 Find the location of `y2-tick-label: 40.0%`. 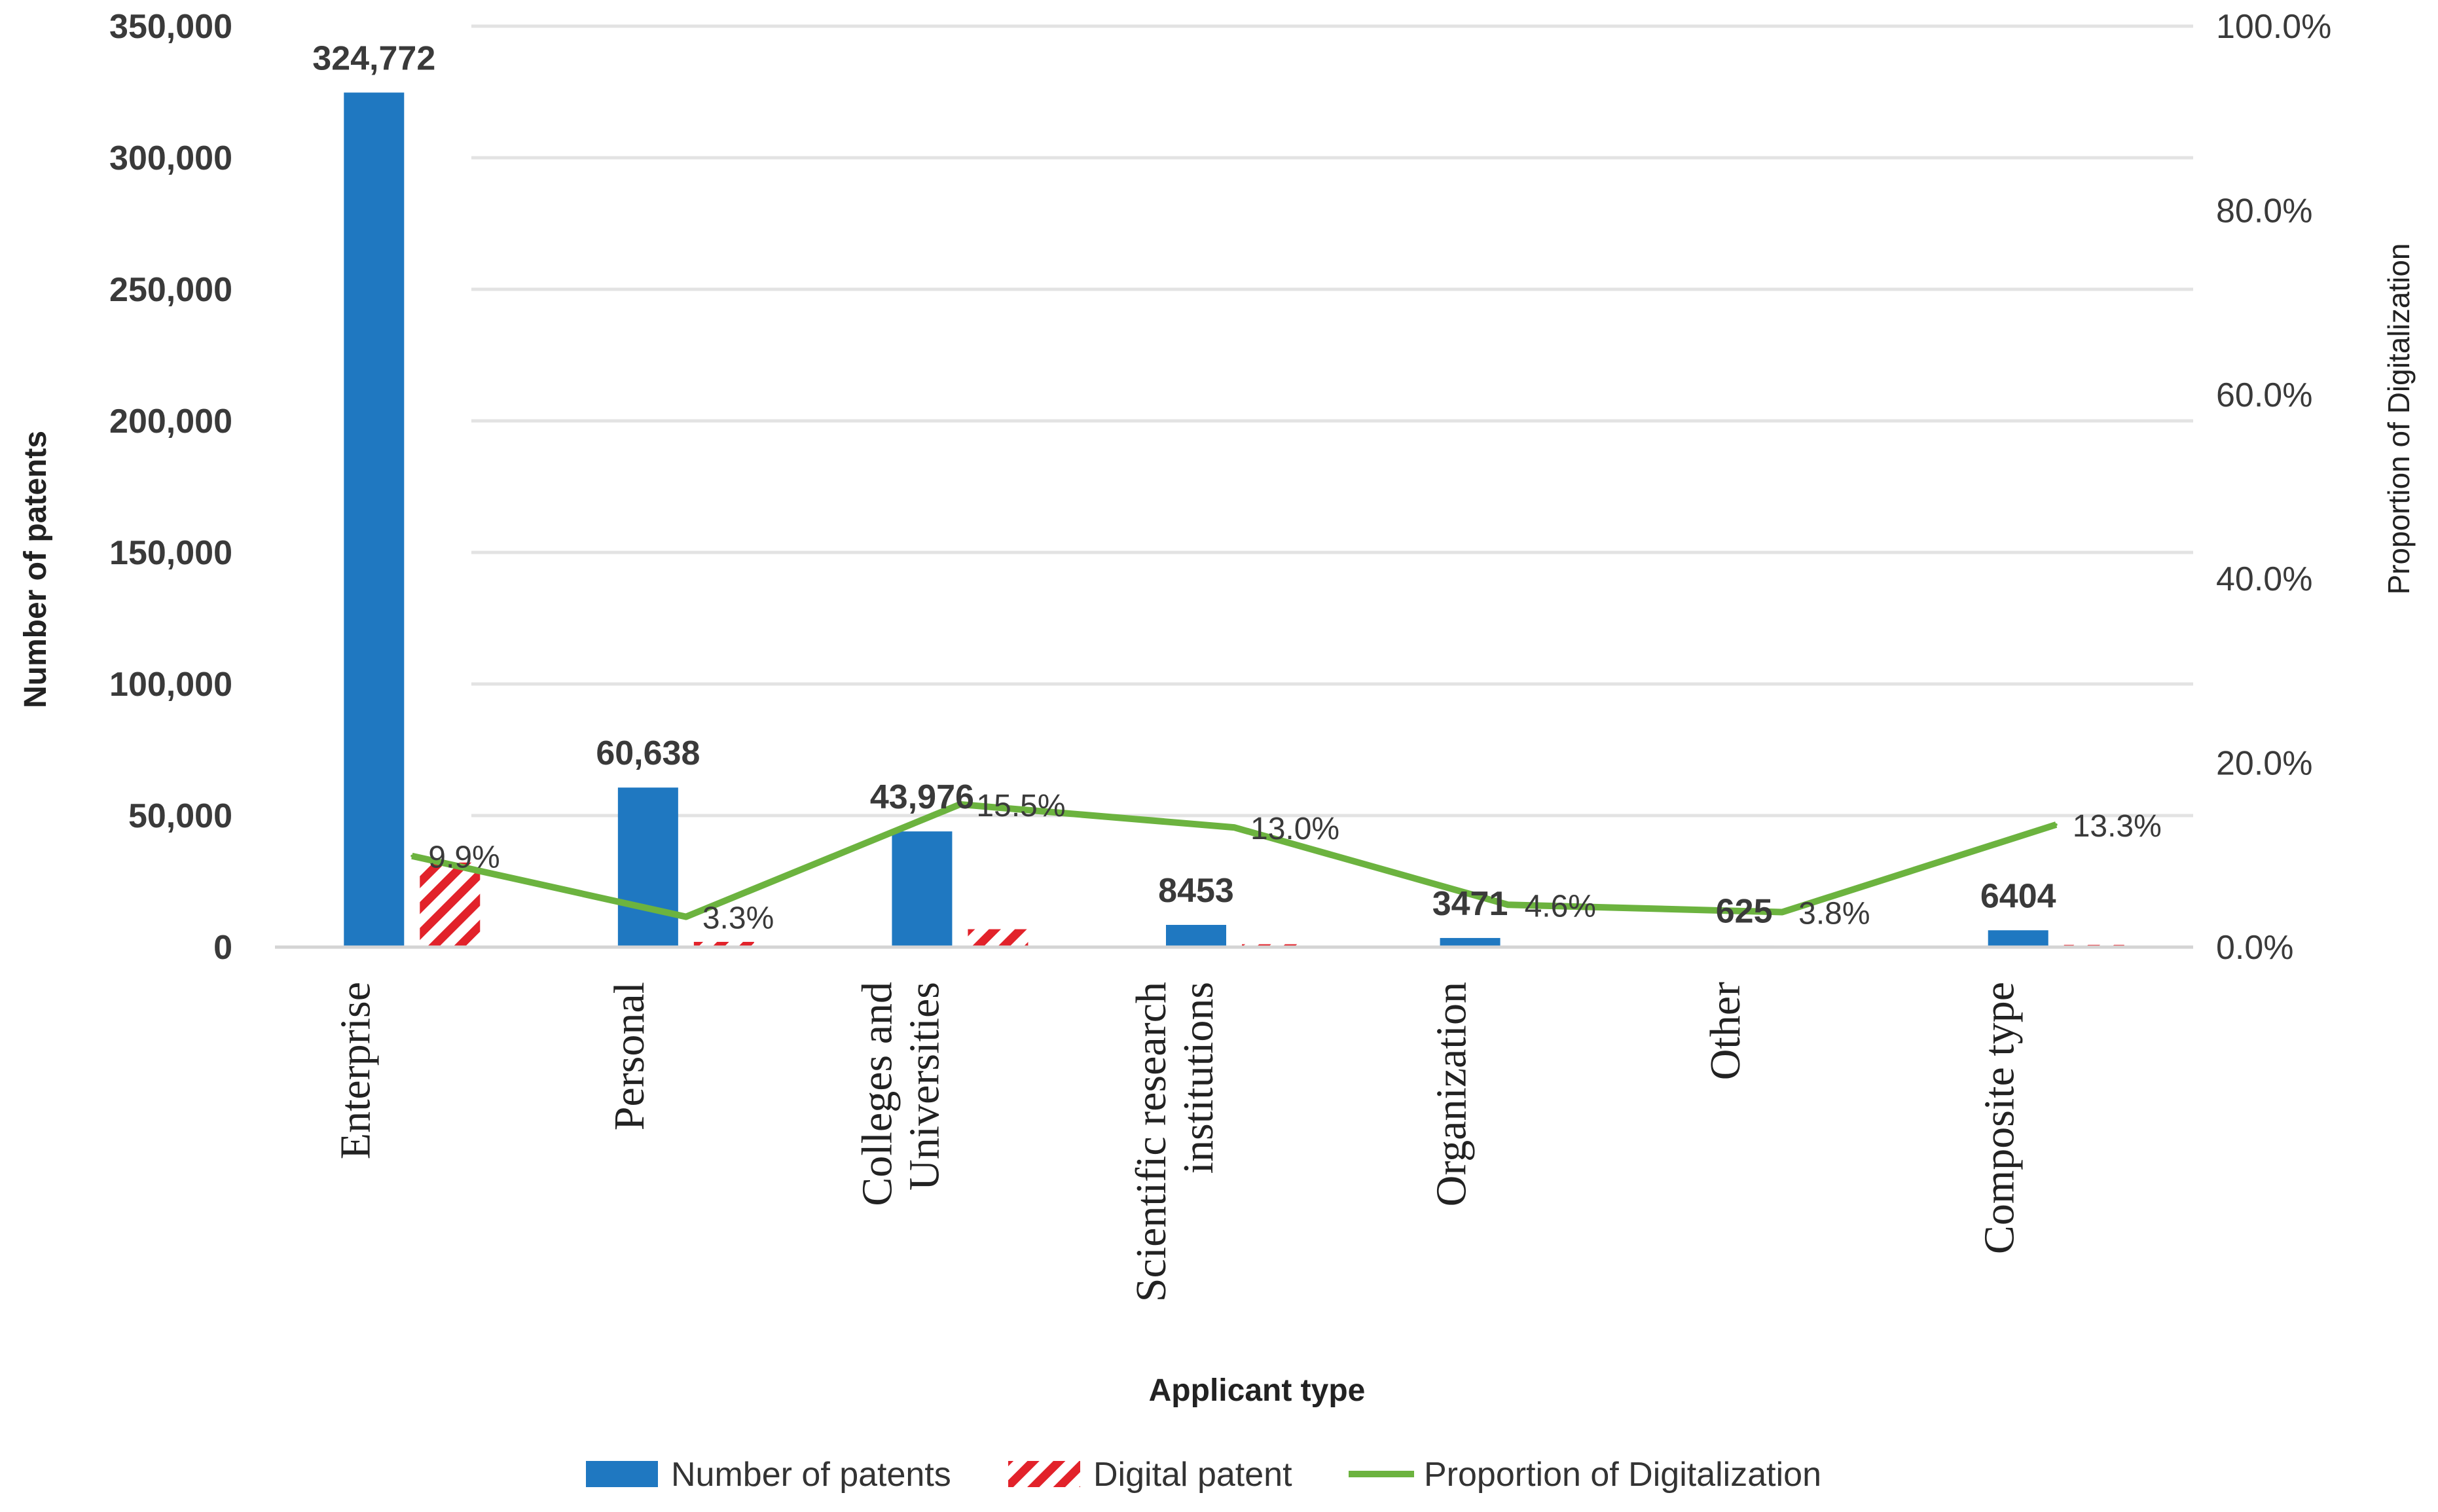

y2-tick-label: 40.0% is located at coordinates (2264, 579).